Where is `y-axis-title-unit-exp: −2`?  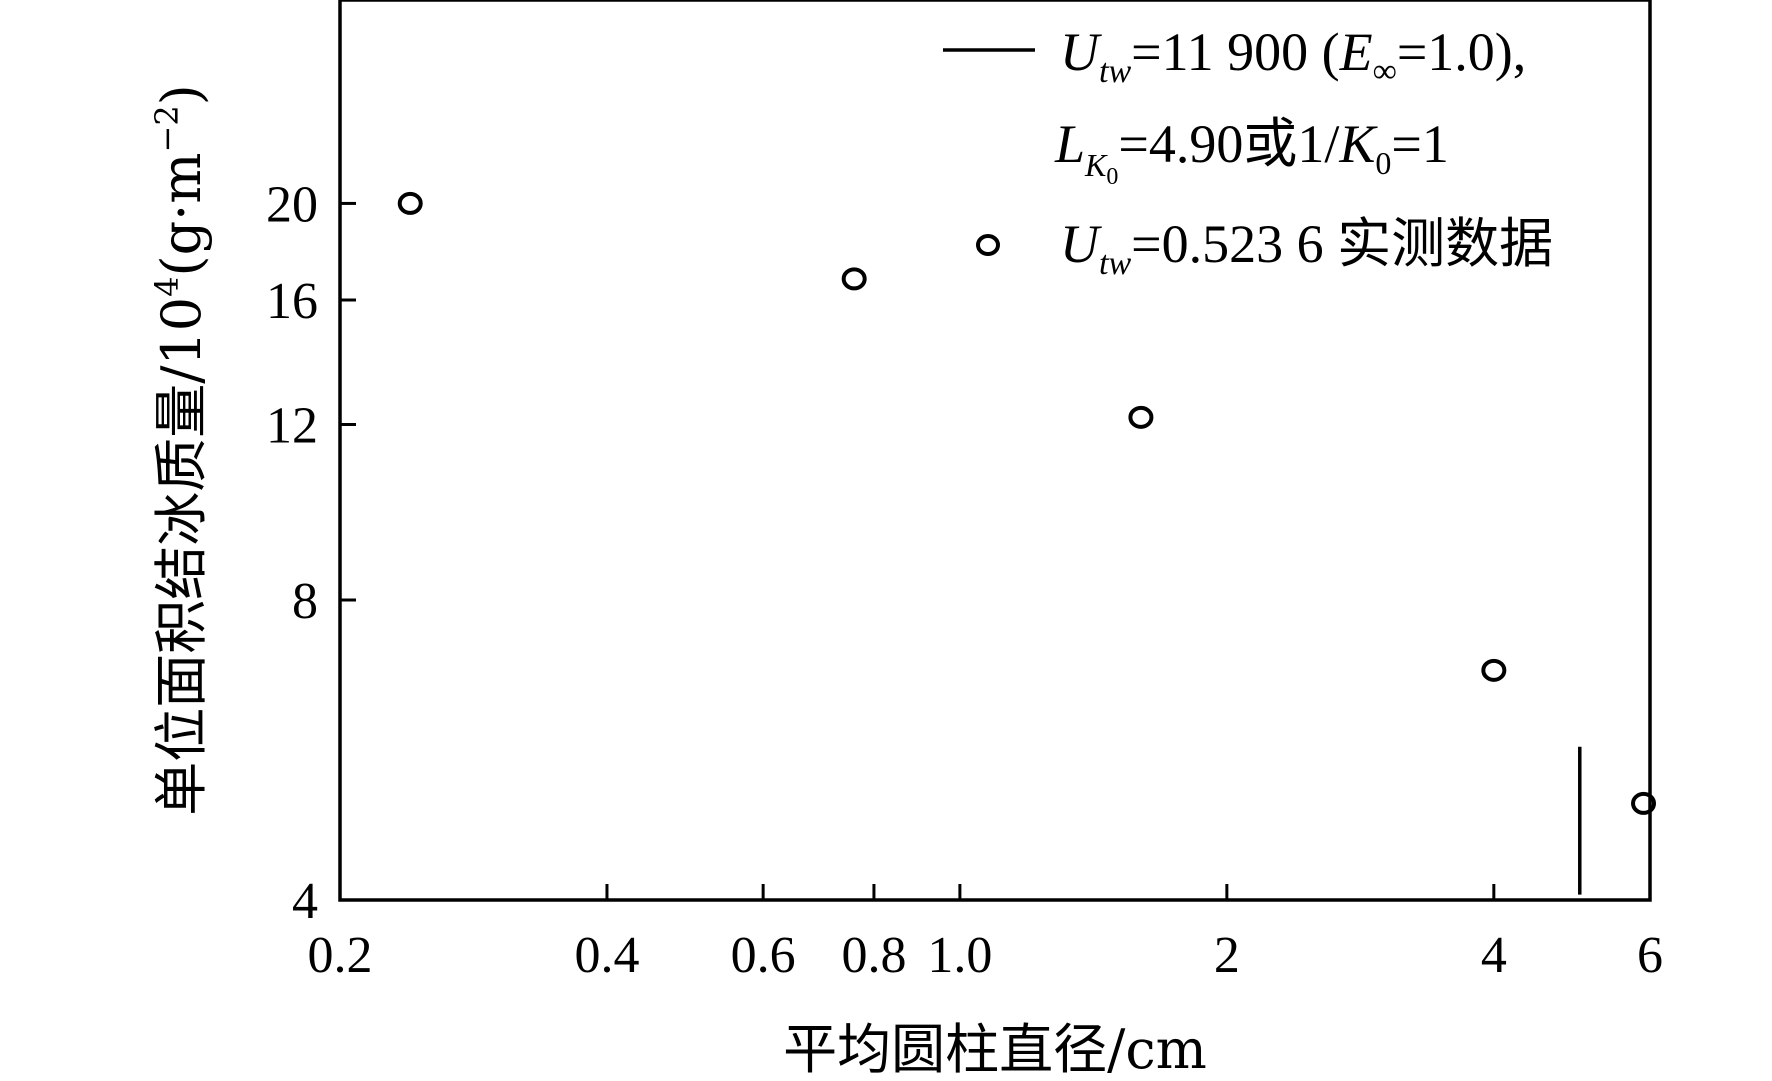 y-axis-title-unit-exp: −2 is located at coordinates (167, 128).